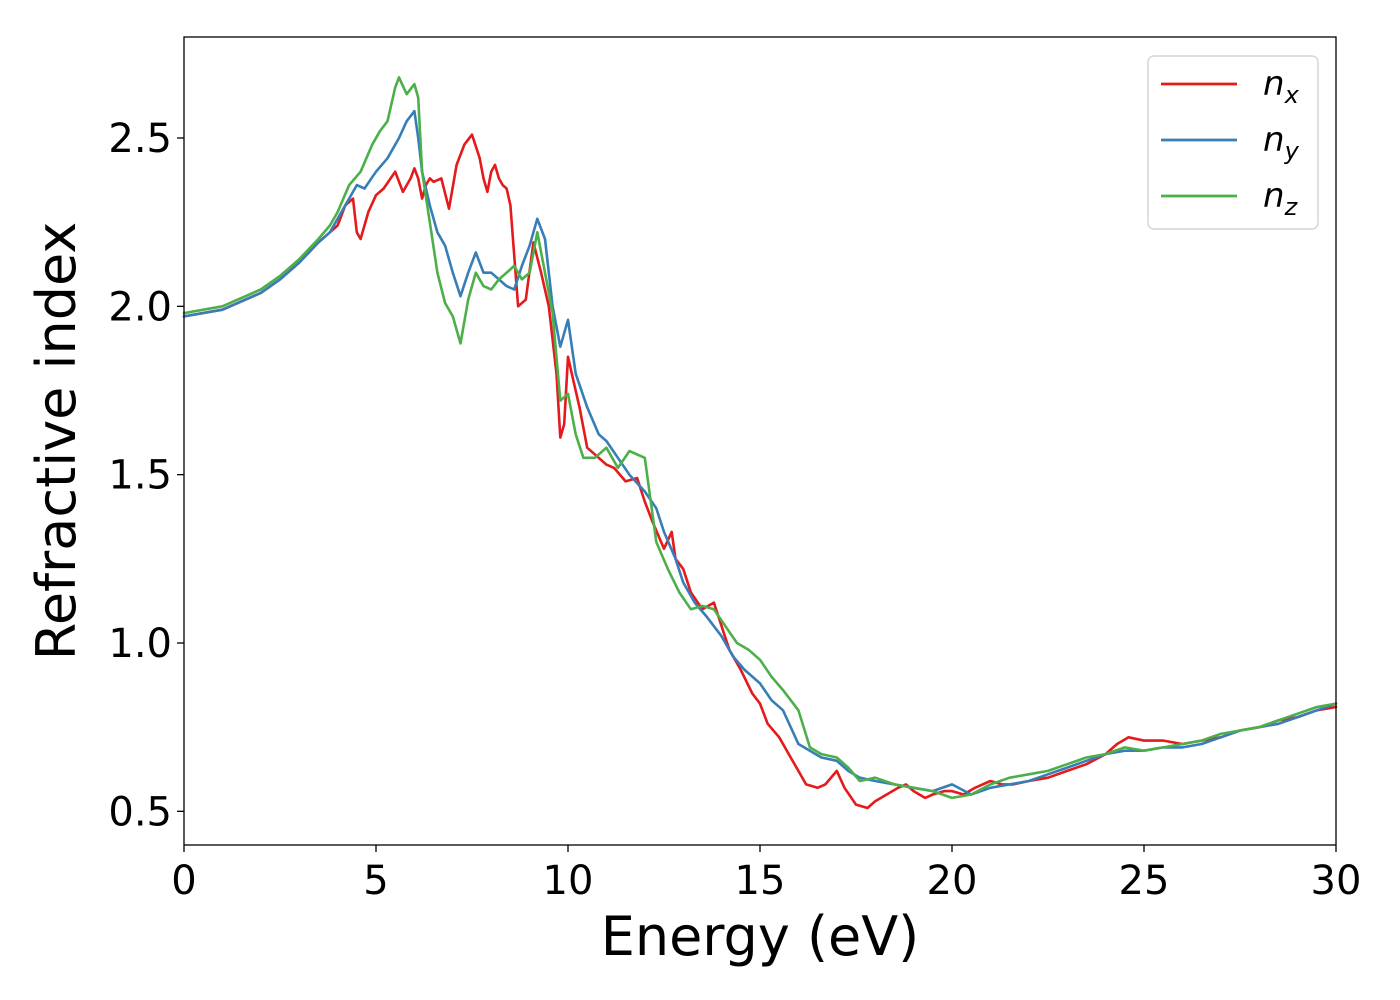 The image size is (1400, 1000). What do you see at coordinates (1281, 142) in the screenshot?
I see `legend-label-y: ny` at bounding box center [1281, 142].